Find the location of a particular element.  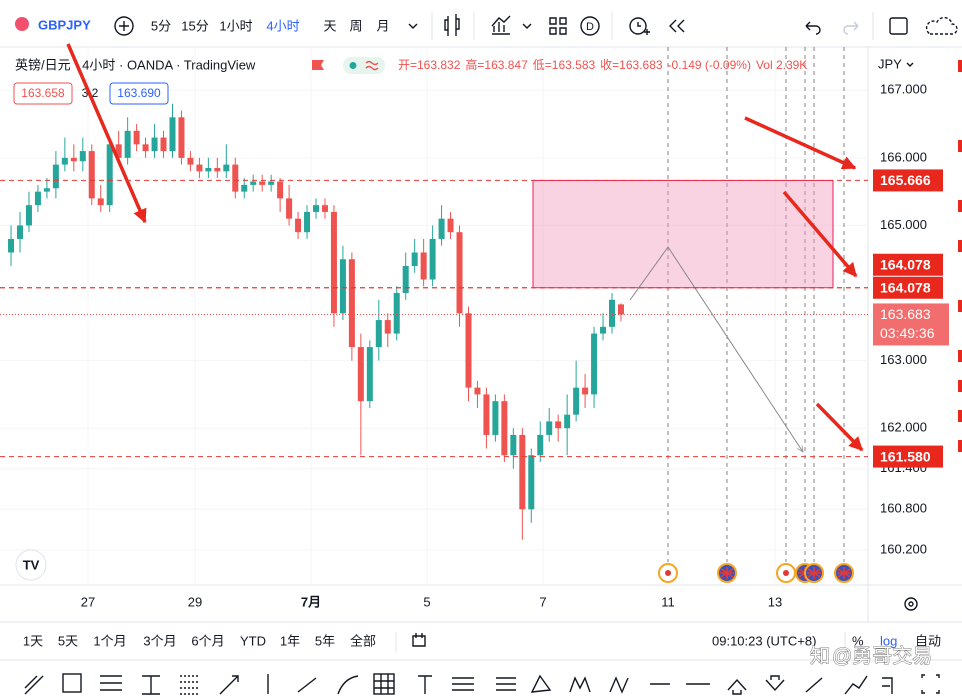

range-button: 1天 is located at coordinates (33, 640).